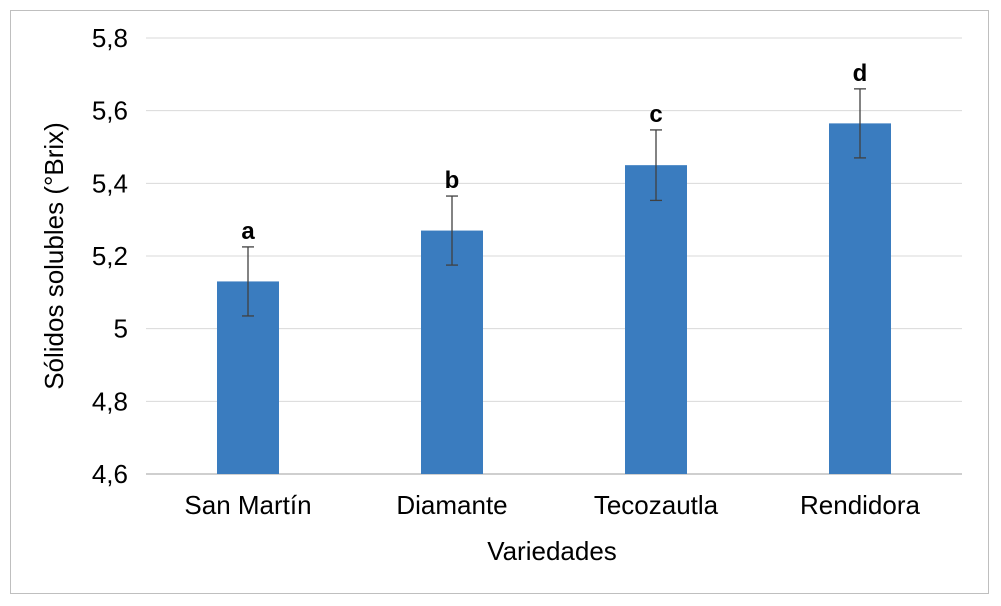 The width and height of the screenshot is (1001, 606). I want to click on y-tick-label: 5,4, so click(110, 183).